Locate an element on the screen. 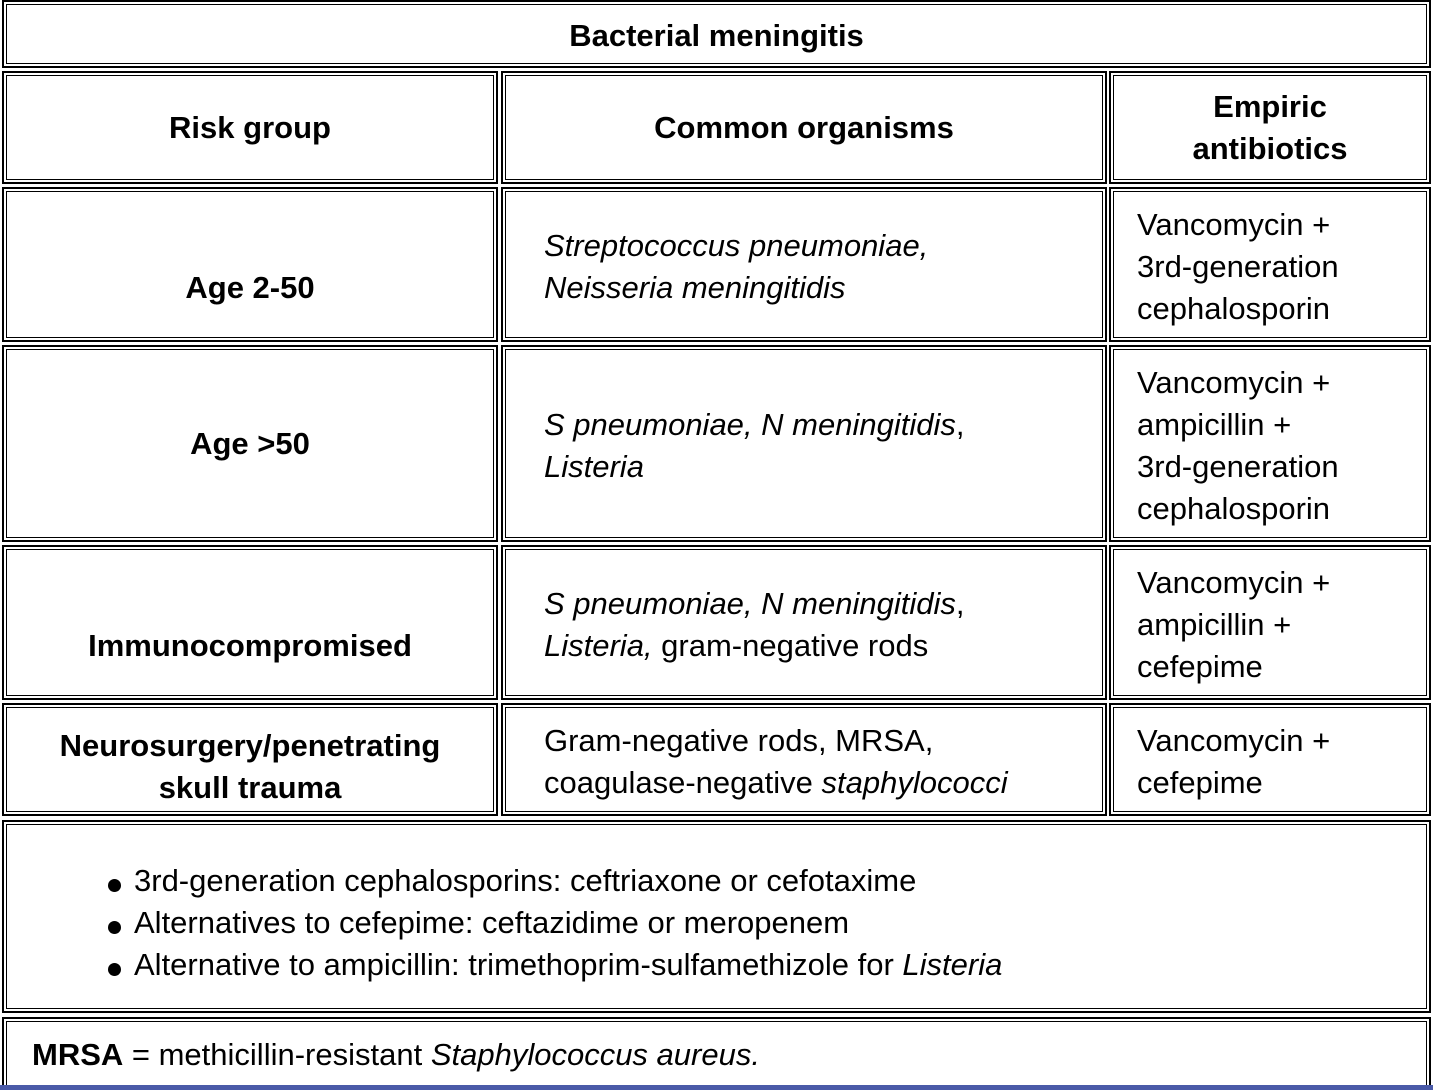 The width and height of the screenshot is (1433, 1090). header-antibiotics-line2: antibiotics is located at coordinates (1270, 148).